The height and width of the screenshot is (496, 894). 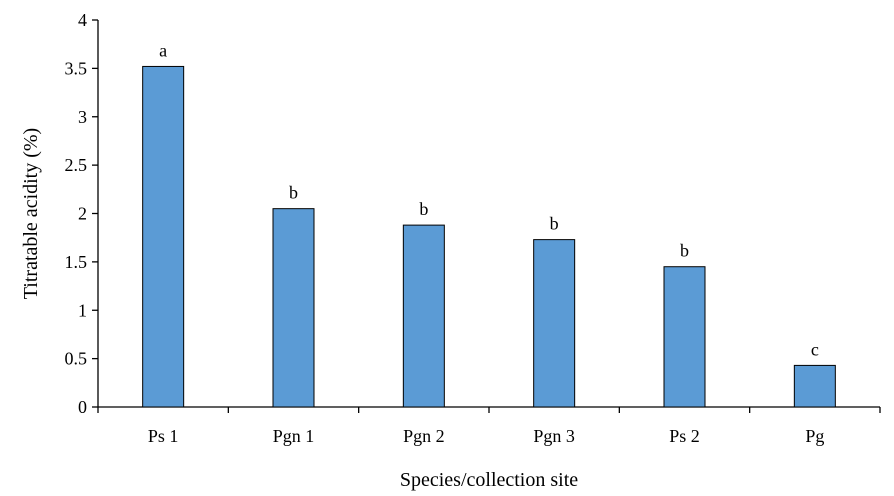 I want to click on x-tick-label: Pg, so click(x=814, y=436).